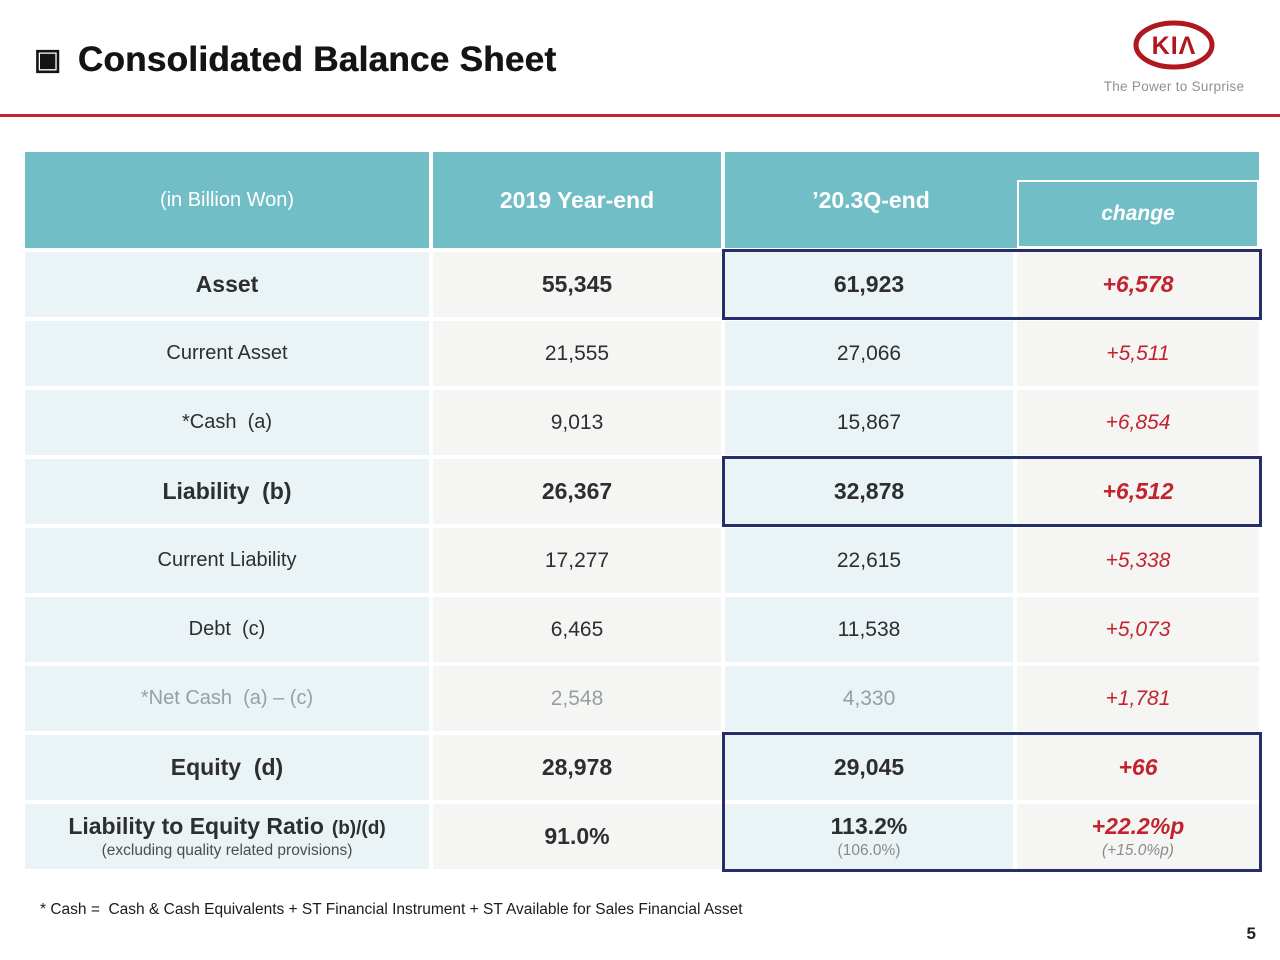  Describe the element at coordinates (871, 199) in the screenshot. I see `header-20-3q-end: ’20.3Q-end` at that location.